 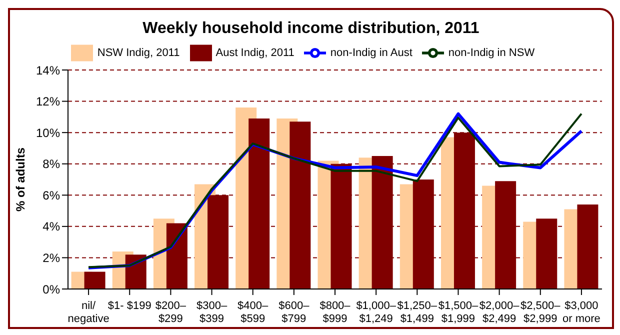 I want to click on x-tick-label: $1,000– $1,249, so click(x=376, y=312).